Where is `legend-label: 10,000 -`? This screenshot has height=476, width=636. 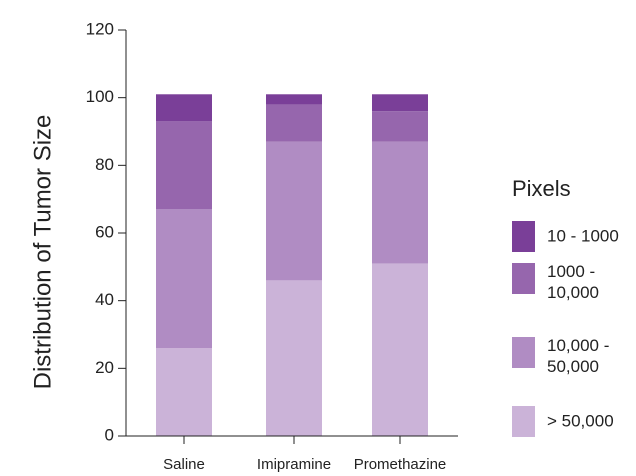 legend-label: 10,000 - is located at coordinates (578, 345).